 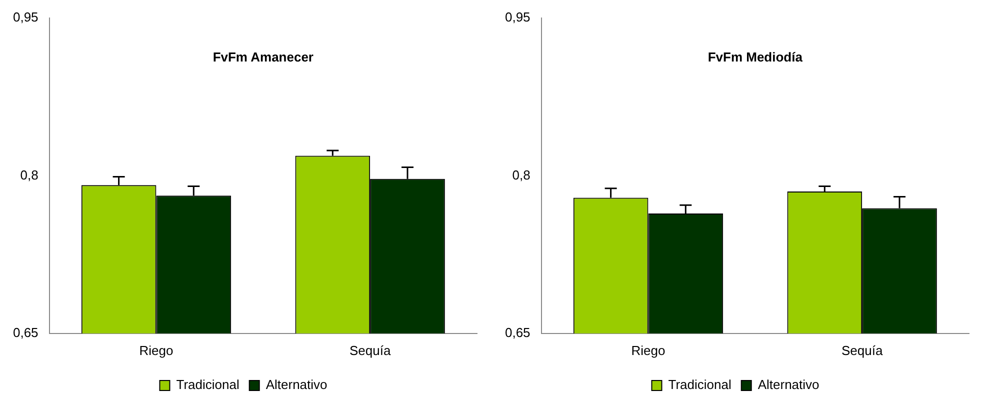 I want to click on text: FvFm Amanecer, so click(x=263, y=57).